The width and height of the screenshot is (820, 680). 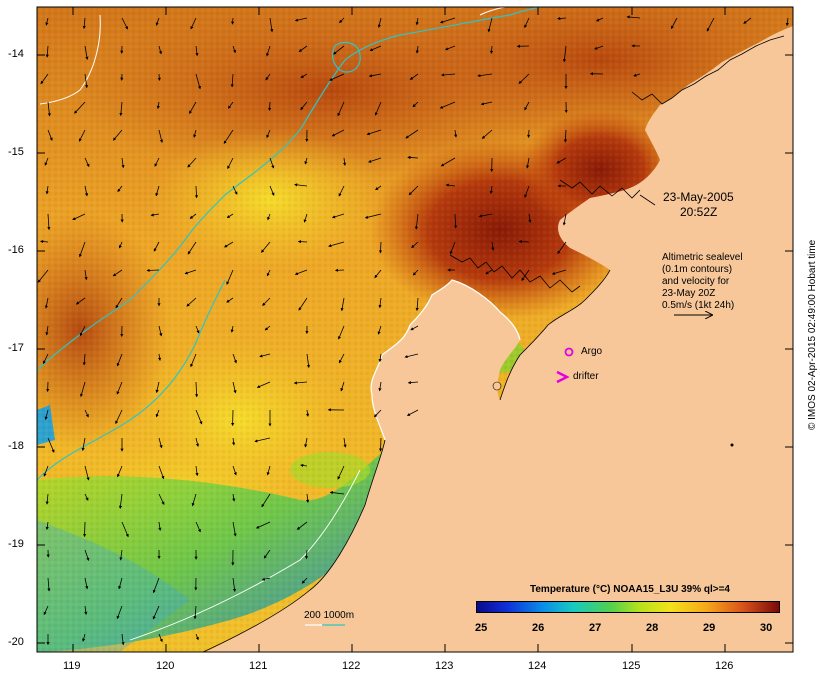 What do you see at coordinates (16, 54) in the screenshot?
I see `lat-label-14: -14` at bounding box center [16, 54].